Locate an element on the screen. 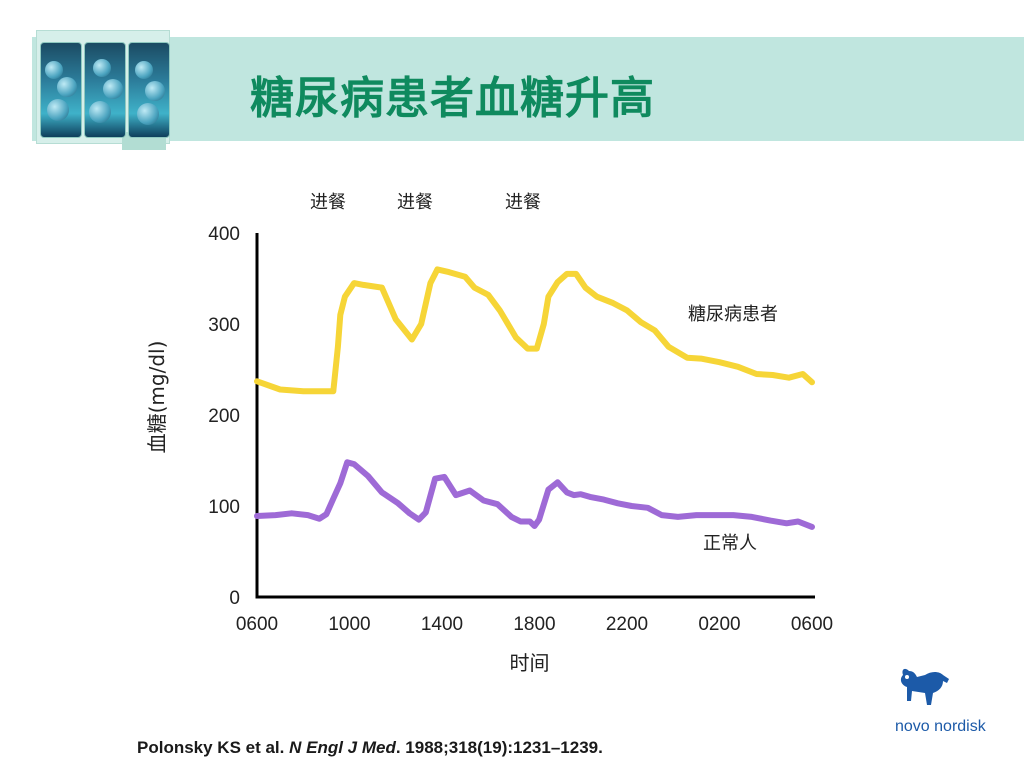 The width and height of the screenshot is (1024, 768). logo-text: novo nordisk is located at coordinates (940, 726).